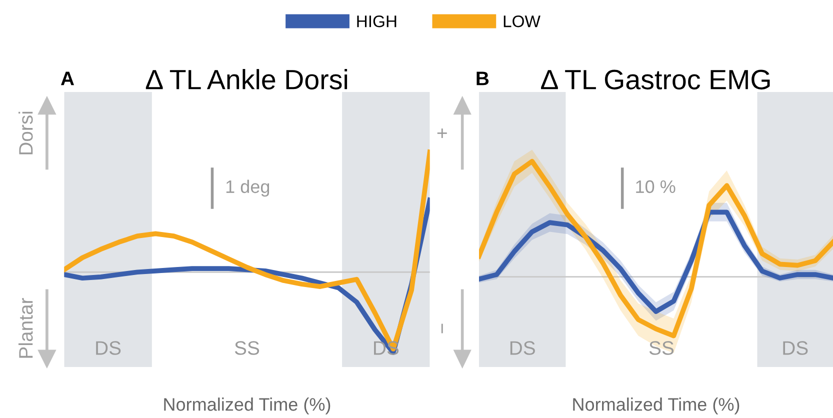  Describe the element at coordinates (248, 188) in the screenshot. I see `annotation: 1 deg` at that location.